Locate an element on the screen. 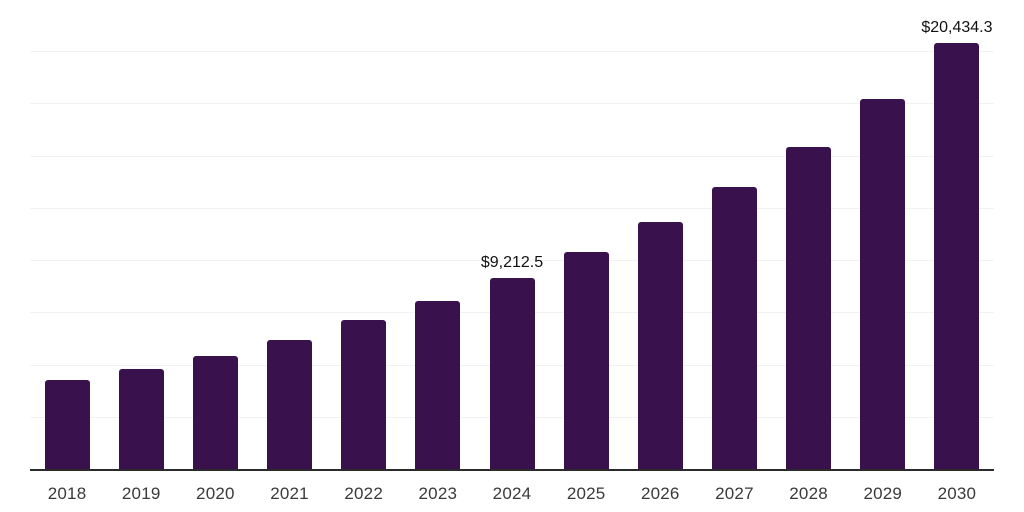 This screenshot has width=1024, height=512. bar-2029 is located at coordinates (883, 284).